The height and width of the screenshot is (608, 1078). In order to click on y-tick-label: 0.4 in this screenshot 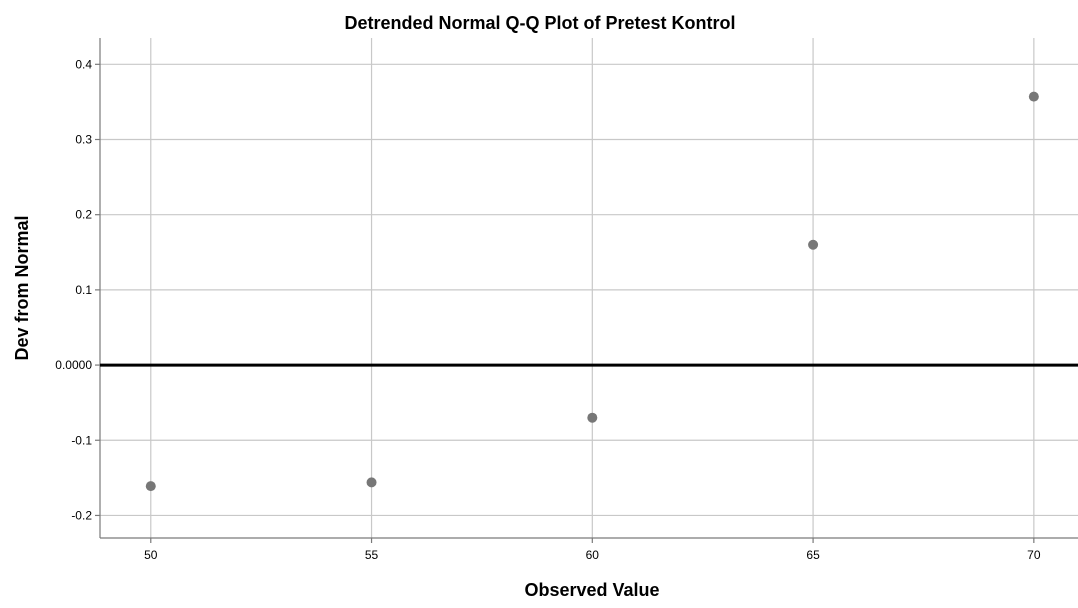, I will do `click(83, 64)`.